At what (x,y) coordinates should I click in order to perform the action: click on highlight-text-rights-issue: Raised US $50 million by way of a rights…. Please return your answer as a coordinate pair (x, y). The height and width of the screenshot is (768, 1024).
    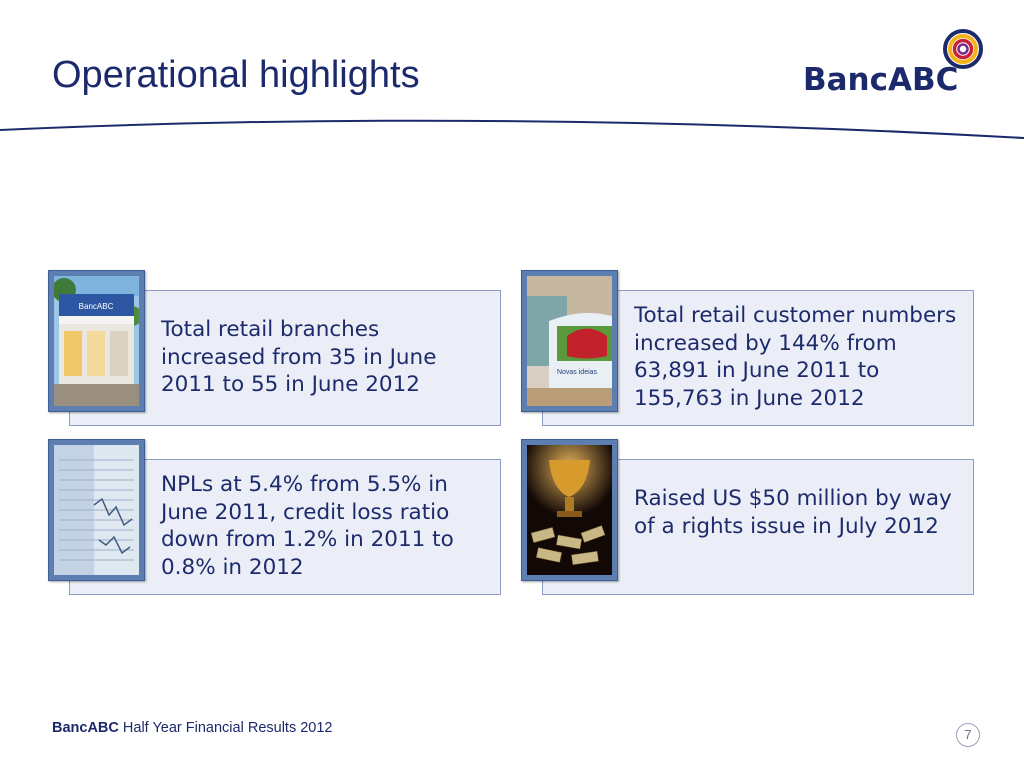
    Looking at the image, I should click on (793, 512).